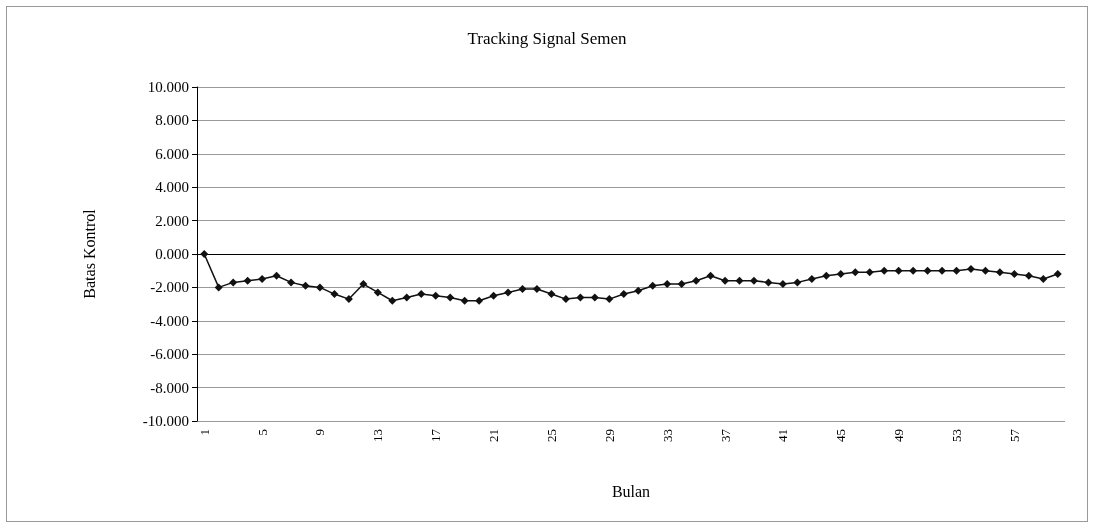 The image size is (1096, 531). What do you see at coordinates (631, 491) in the screenshot?
I see `x-axis-title: Bulan` at bounding box center [631, 491].